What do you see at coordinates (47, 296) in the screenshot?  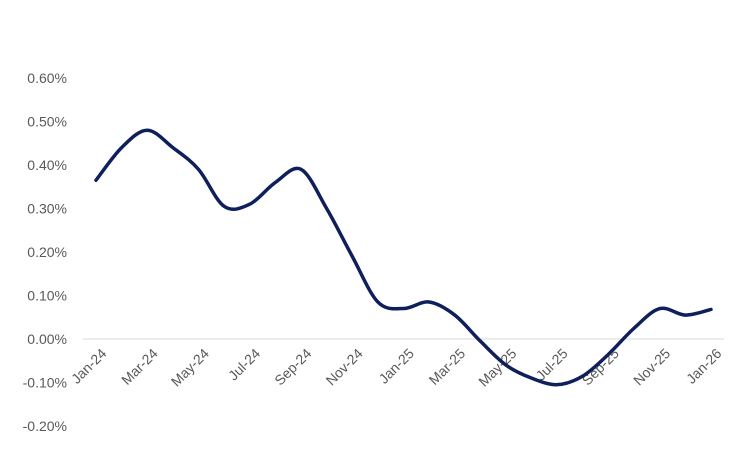 I see `y-tick-label: 0.10%` at bounding box center [47, 296].